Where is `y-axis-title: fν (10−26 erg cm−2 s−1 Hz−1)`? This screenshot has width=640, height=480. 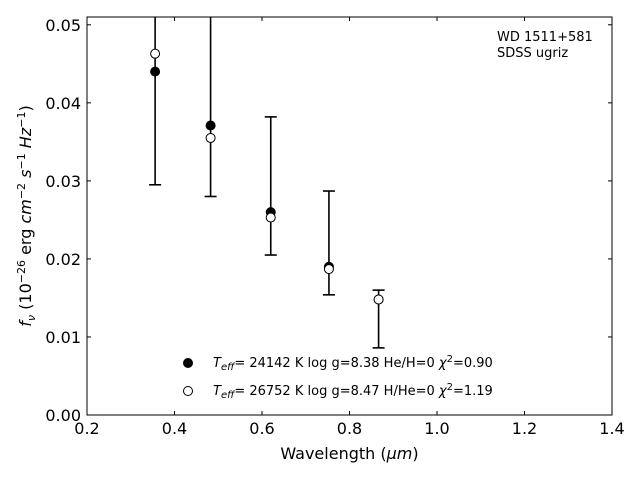 y-axis-title: fν (10−26 erg cm−2 s−1 Hz−1) is located at coordinates (26, 215).